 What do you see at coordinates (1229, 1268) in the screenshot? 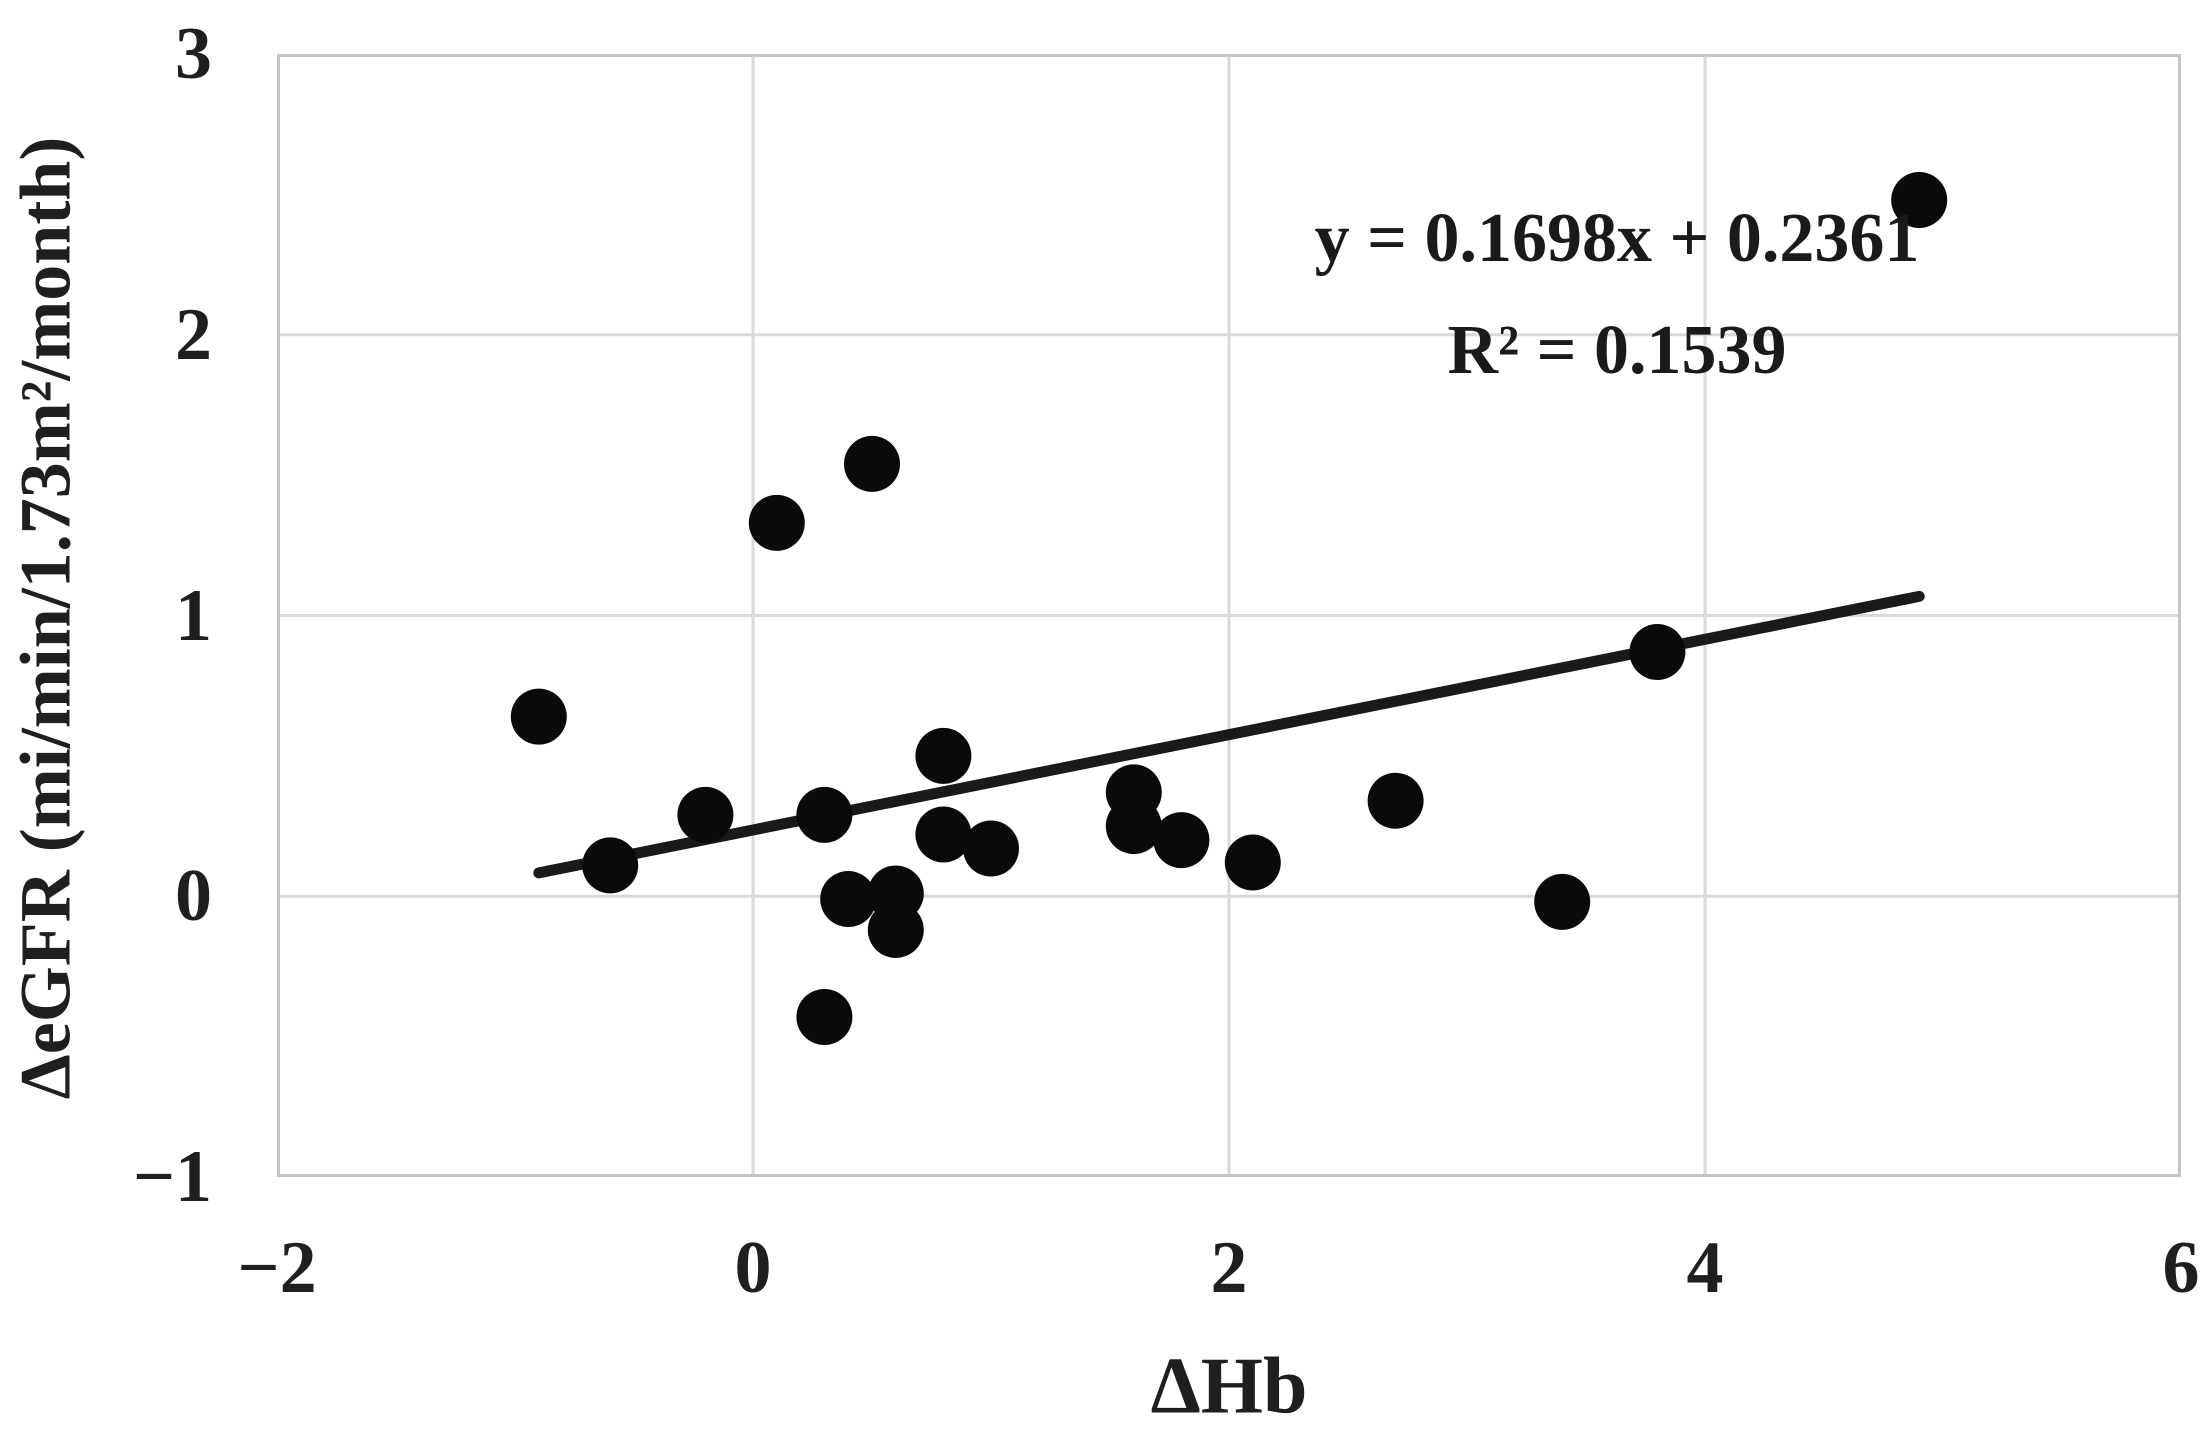
I see `x-tick-label: 2` at bounding box center [1229, 1268].